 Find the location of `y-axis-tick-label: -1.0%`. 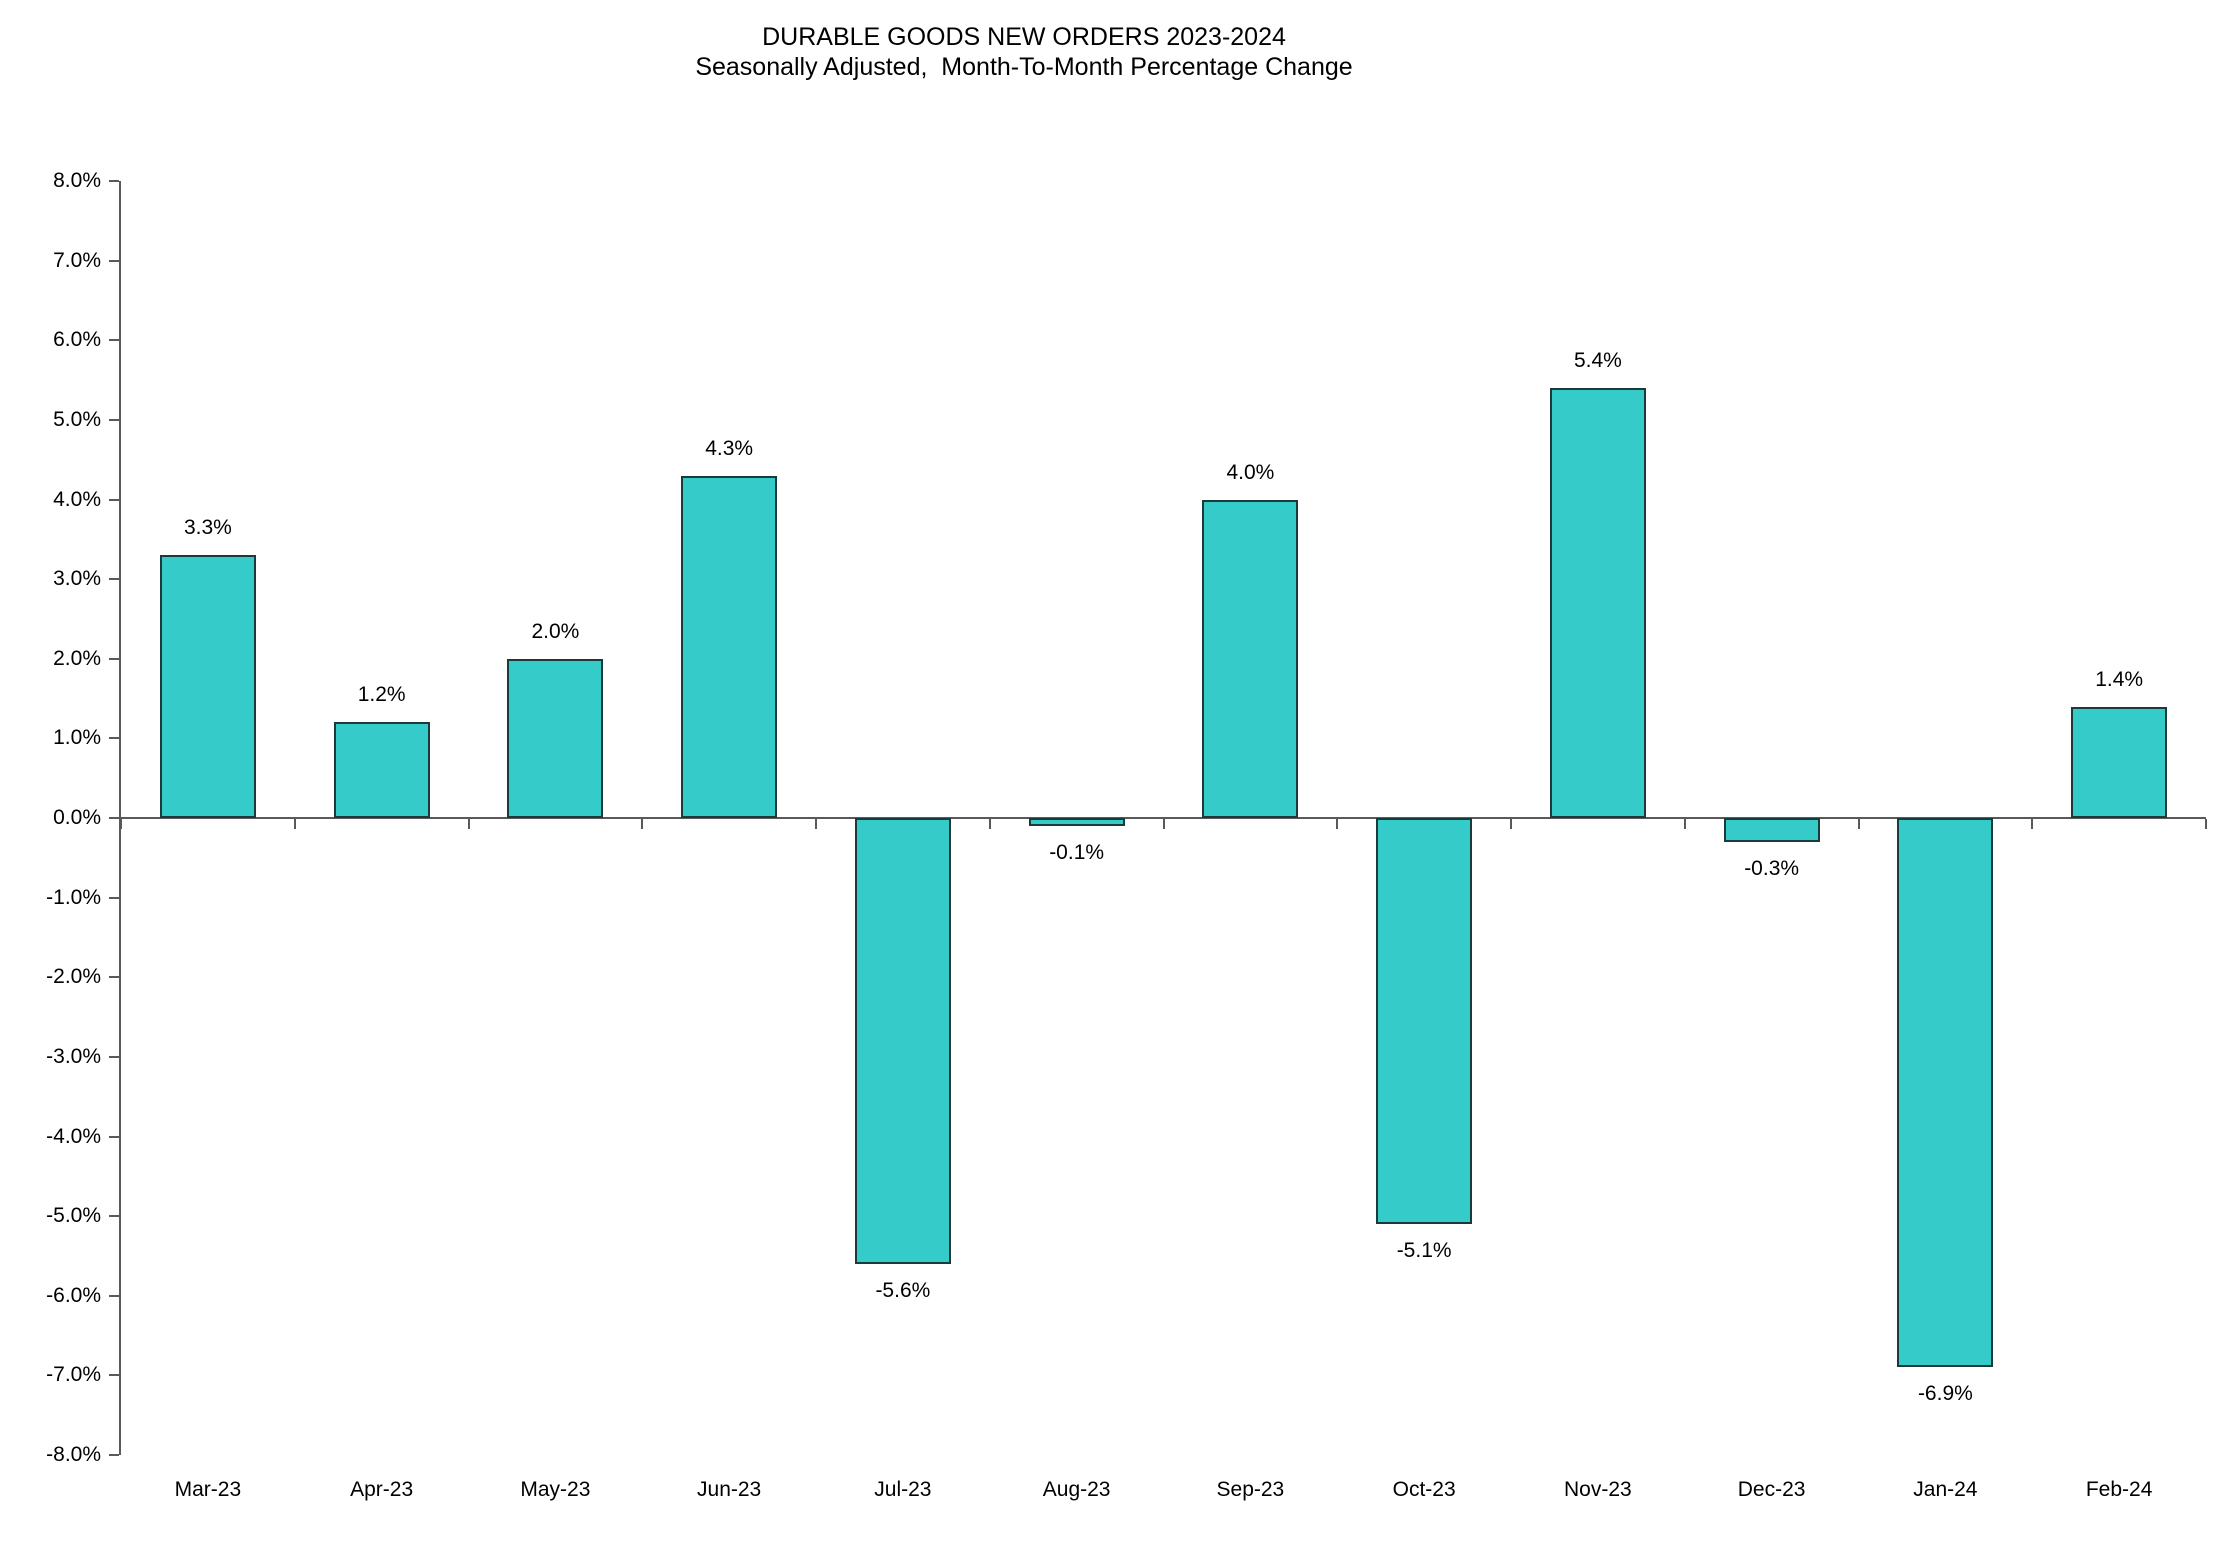

y-axis-tick-label: -1.0% is located at coordinates (73, 897).